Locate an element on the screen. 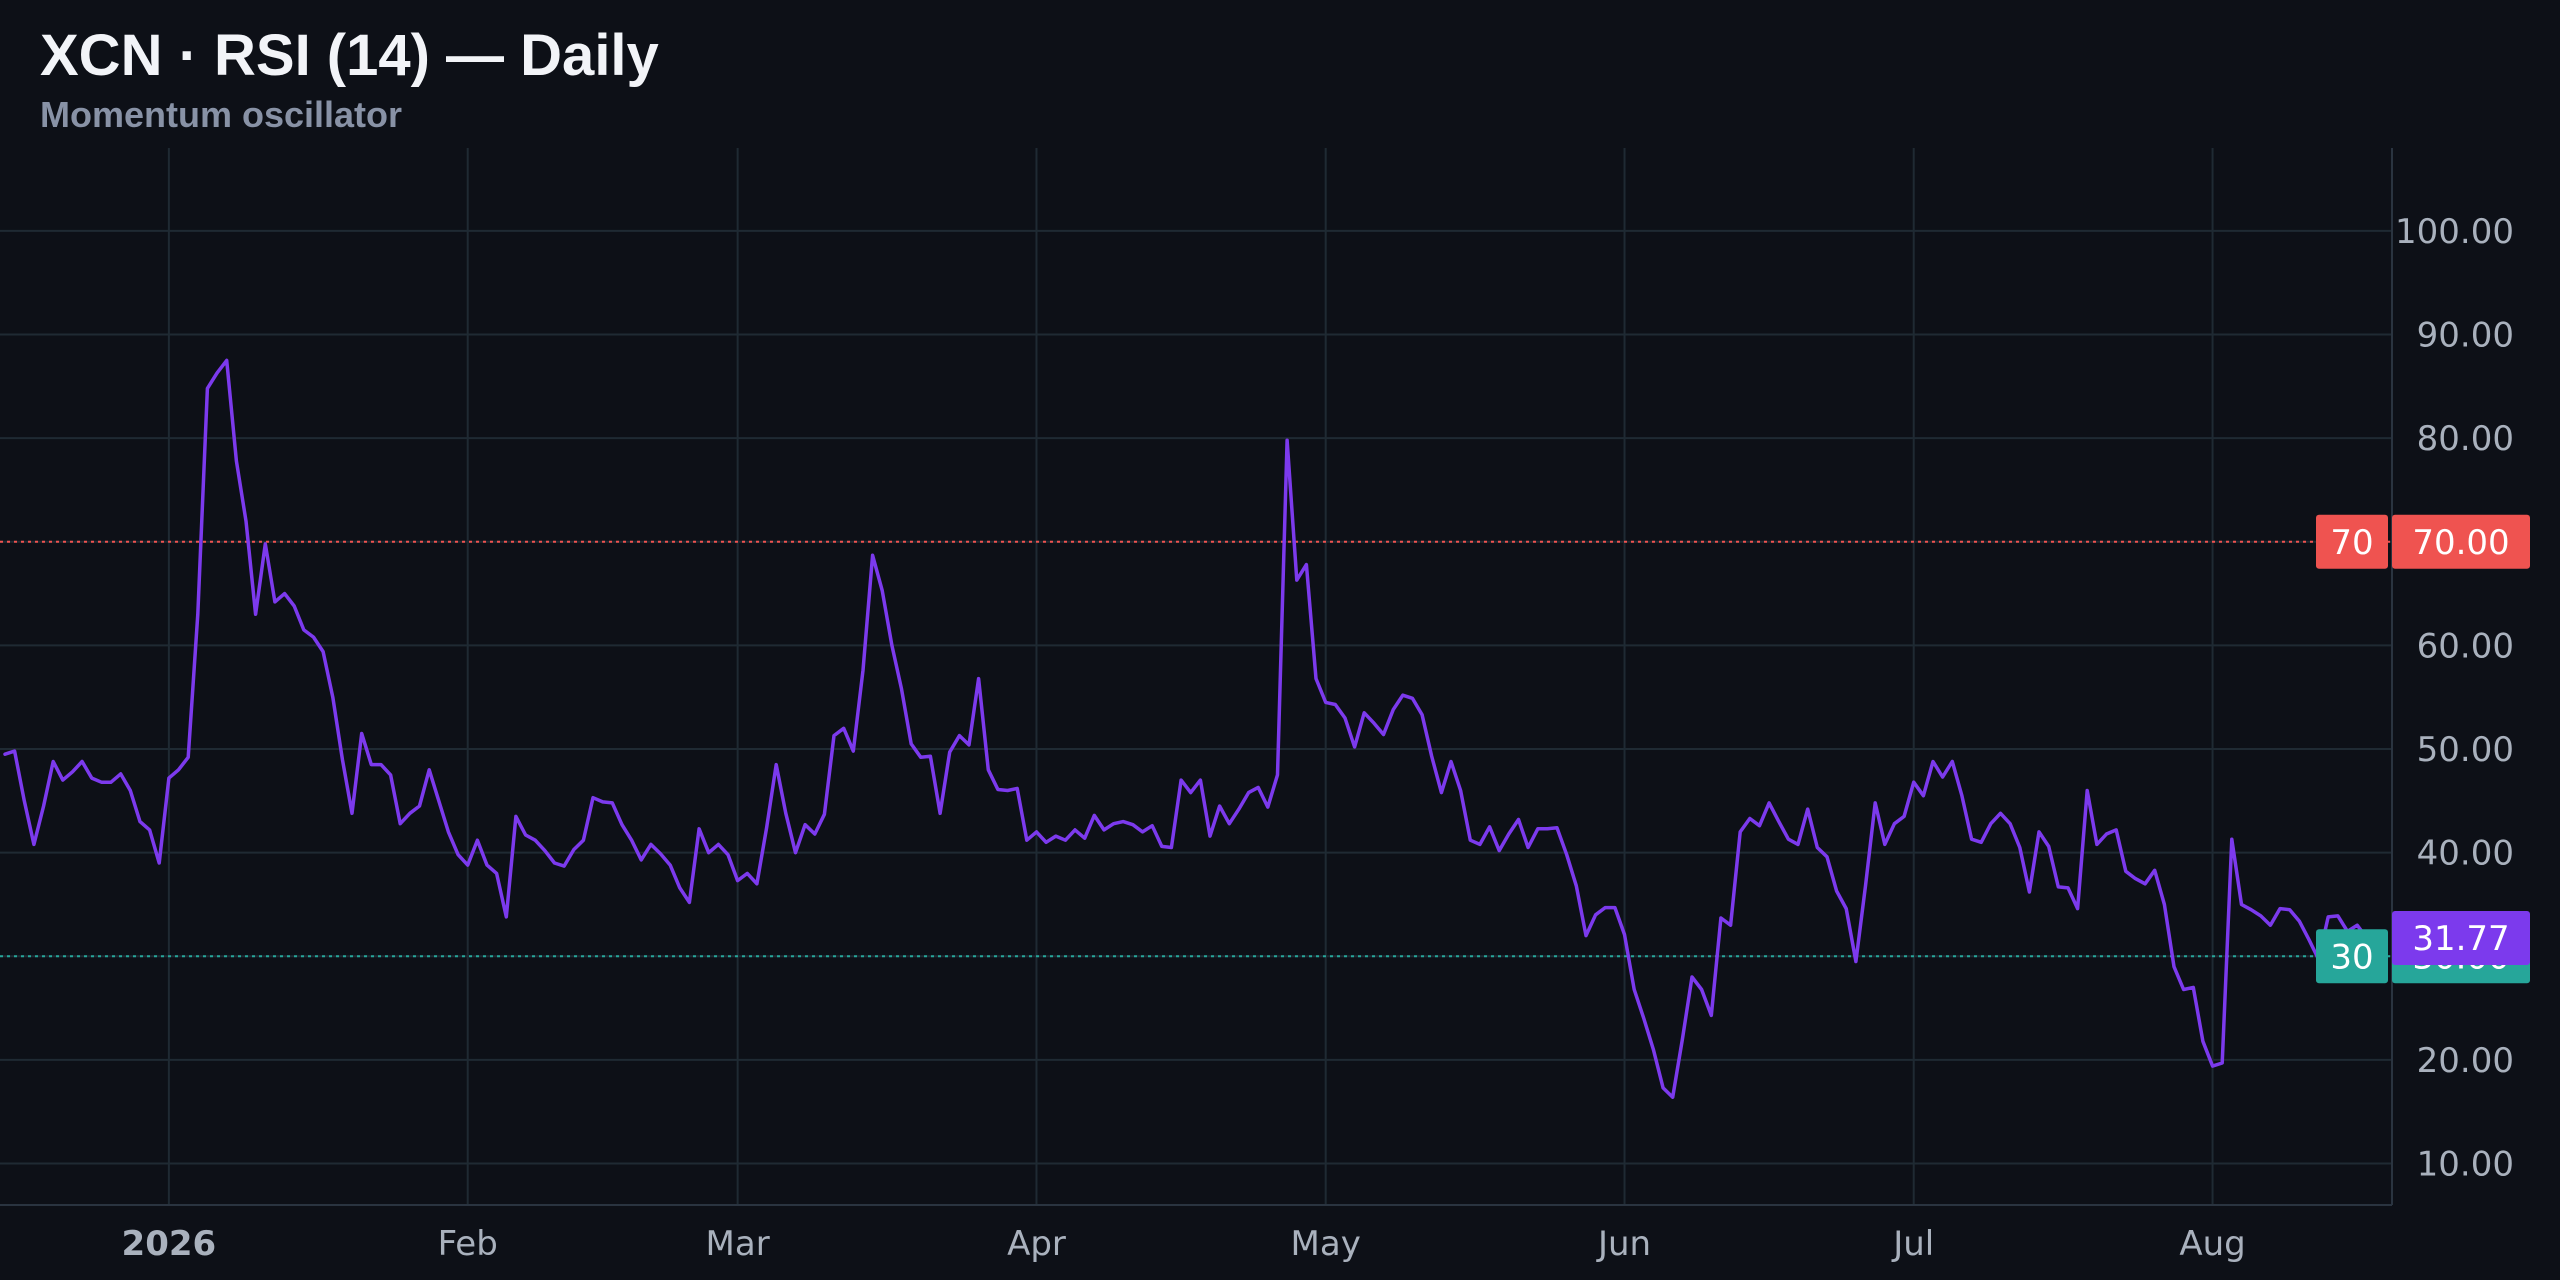 This screenshot has width=2560, height=1280. y-tick-label: 50.00 is located at coordinates (2465, 750).